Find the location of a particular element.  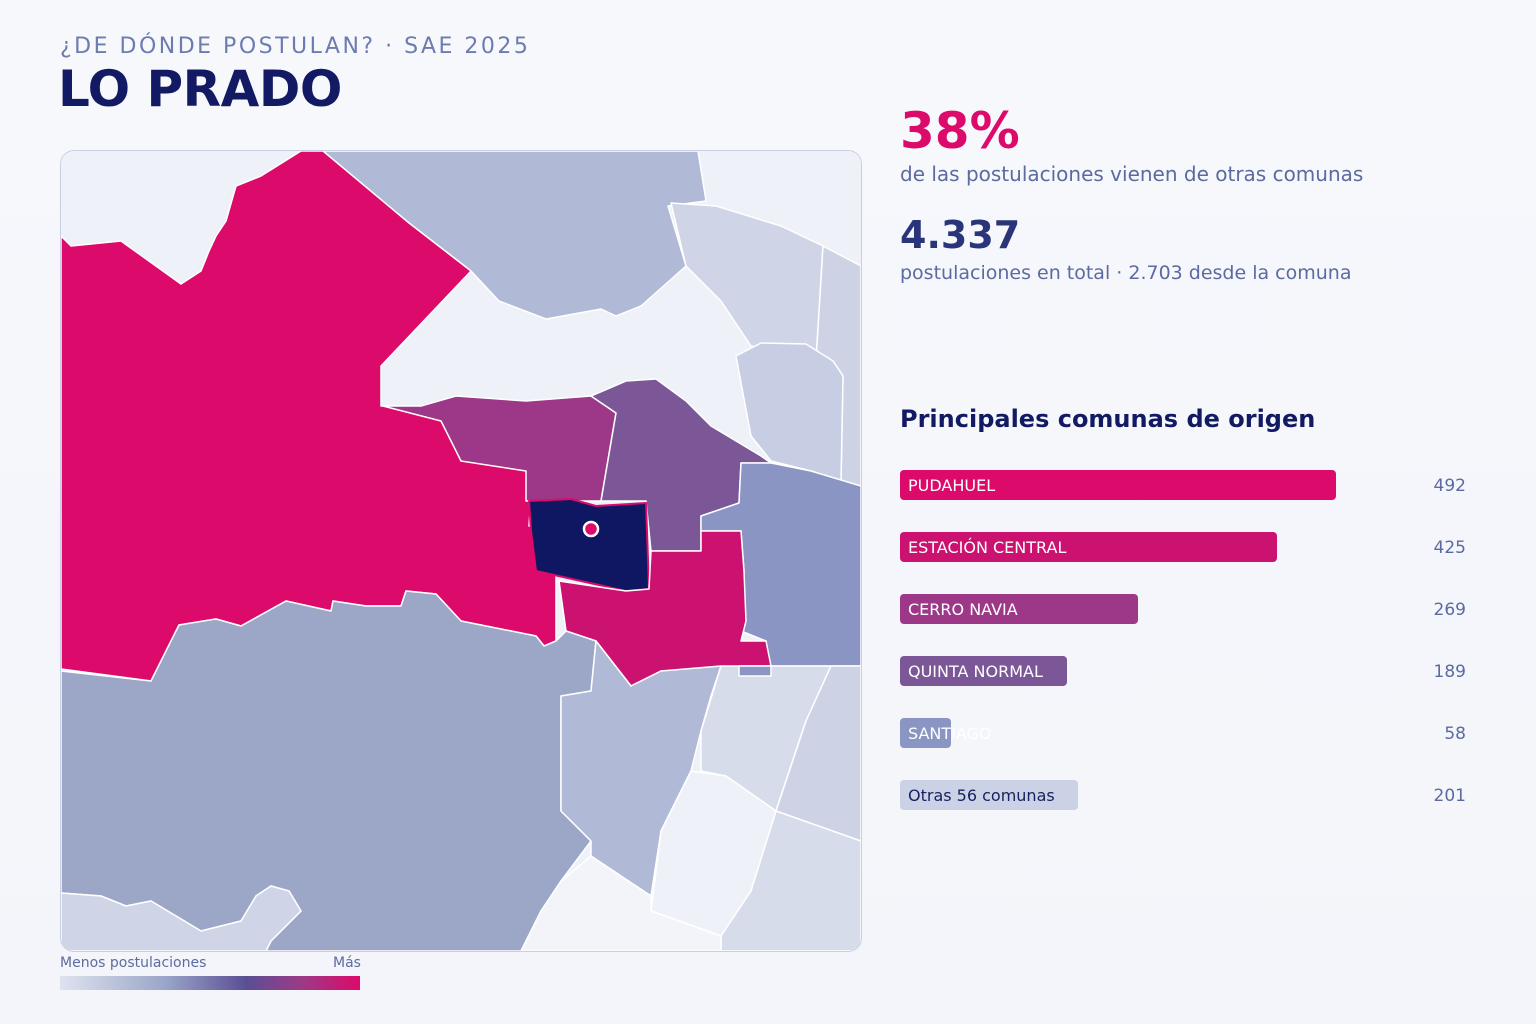

total-applications-value: 4.337 is located at coordinates (960, 235).